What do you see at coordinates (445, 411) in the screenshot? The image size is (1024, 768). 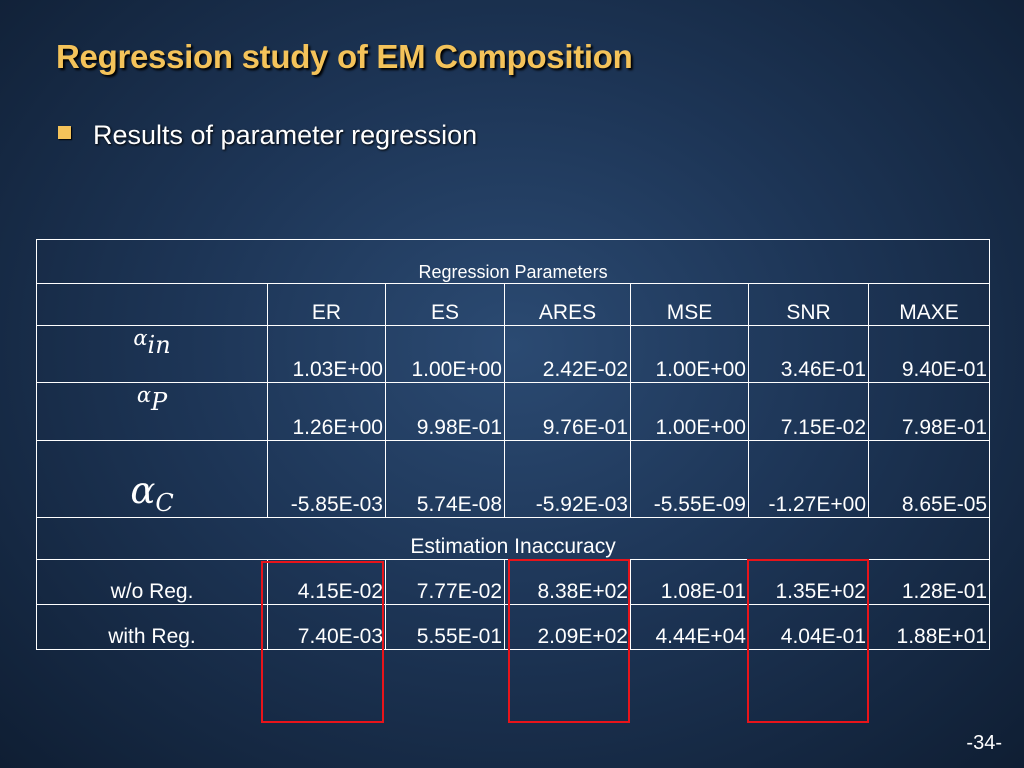 I see `table-cell: 9.98E-01` at bounding box center [445, 411].